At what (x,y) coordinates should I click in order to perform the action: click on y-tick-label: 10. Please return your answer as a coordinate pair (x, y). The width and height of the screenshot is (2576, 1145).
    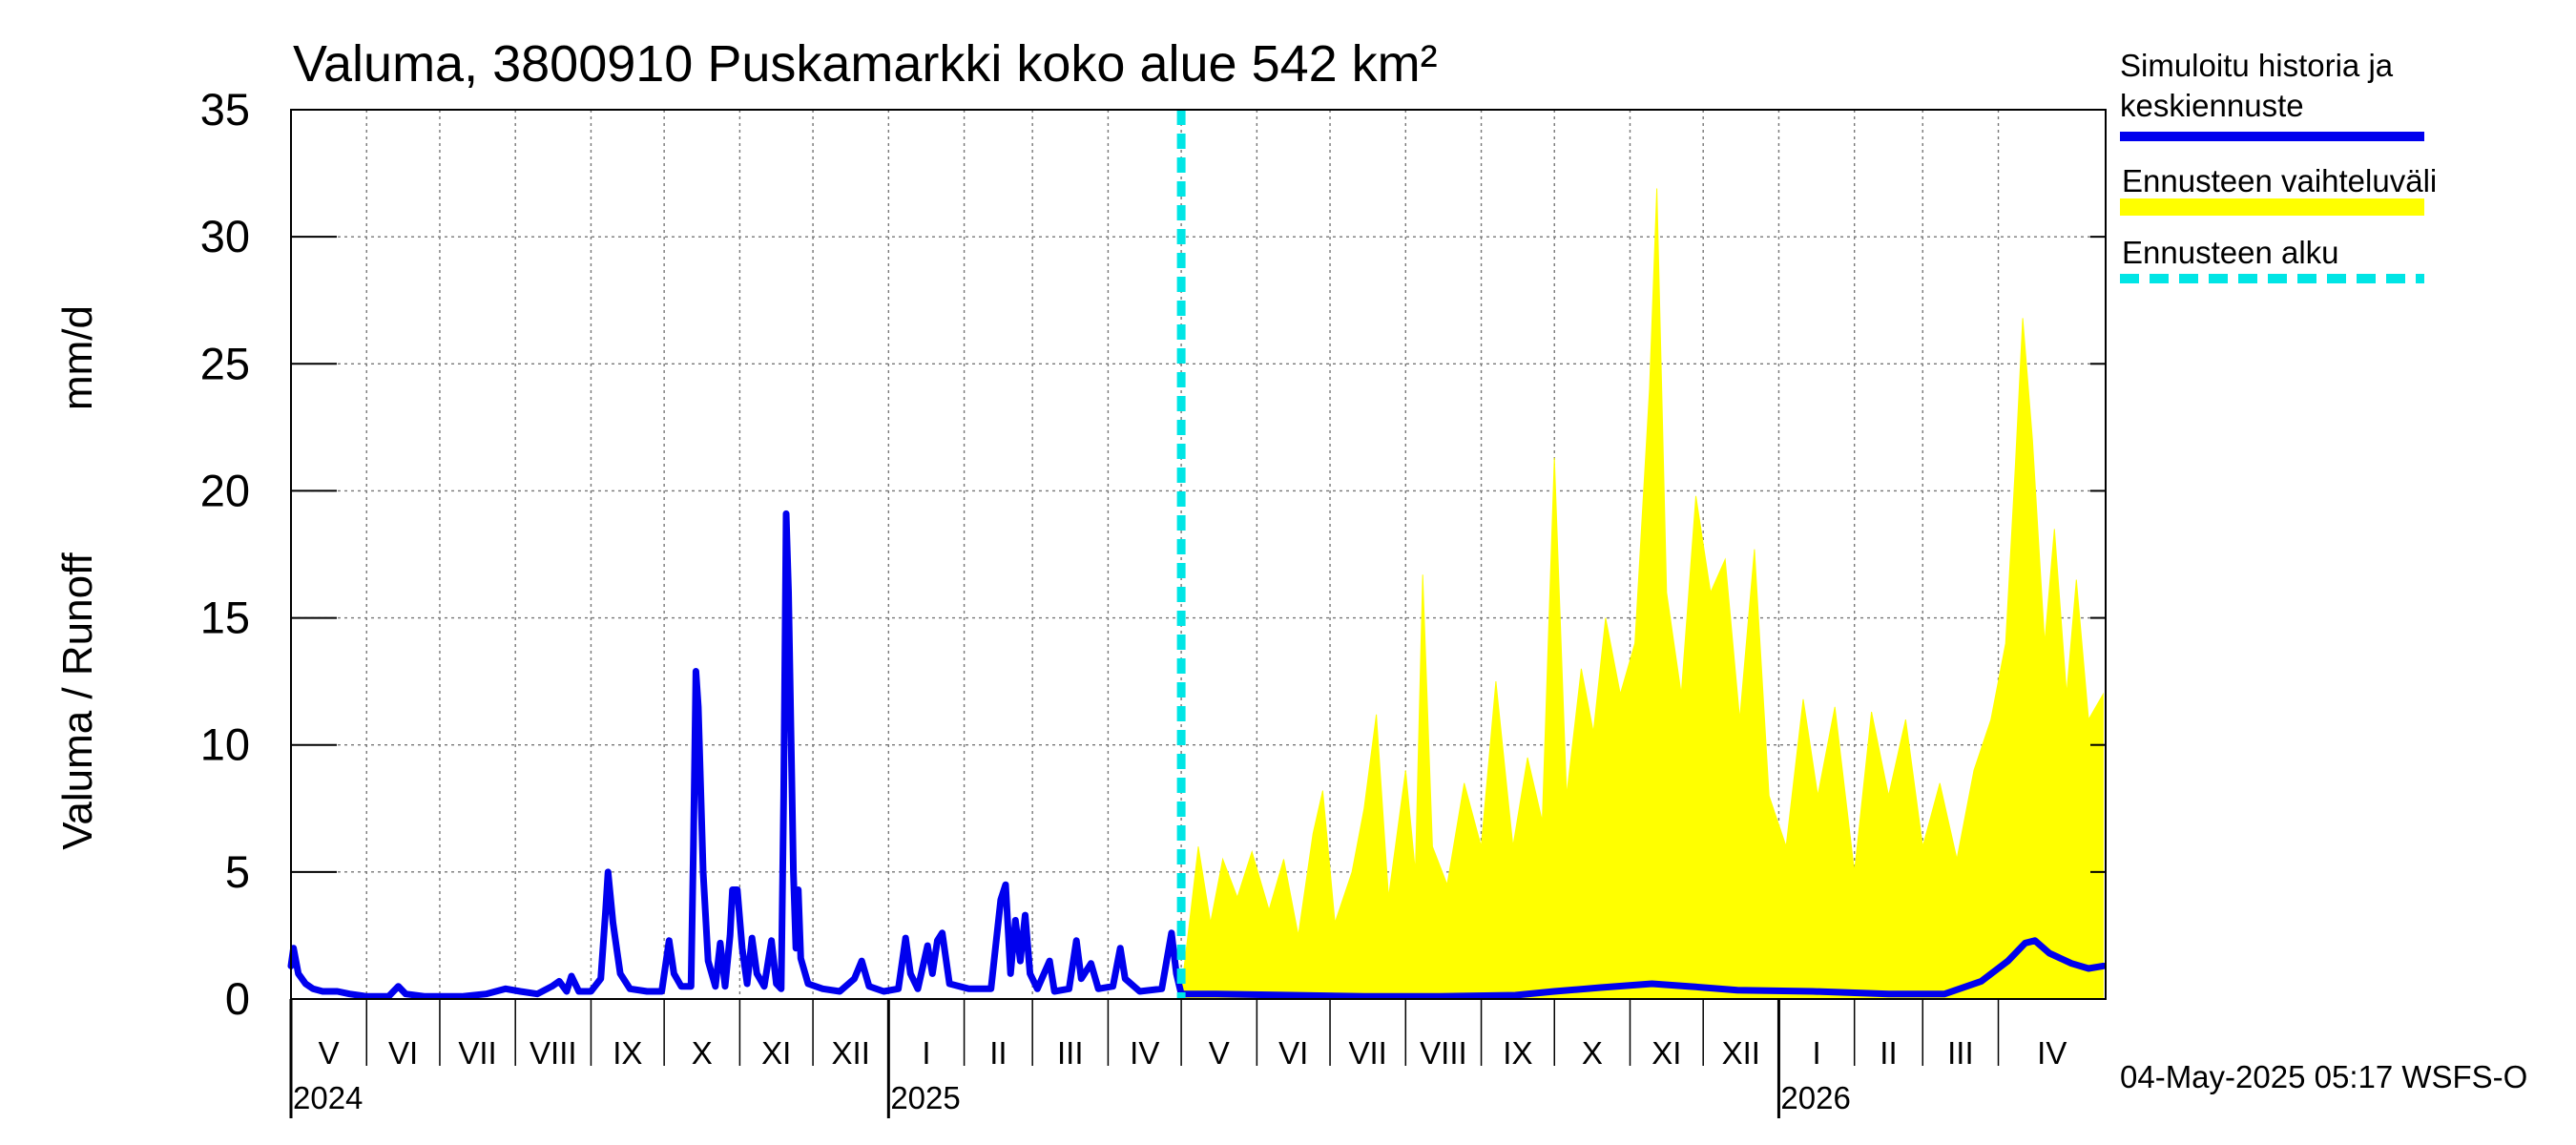
    Looking at the image, I should click on (225, 745).